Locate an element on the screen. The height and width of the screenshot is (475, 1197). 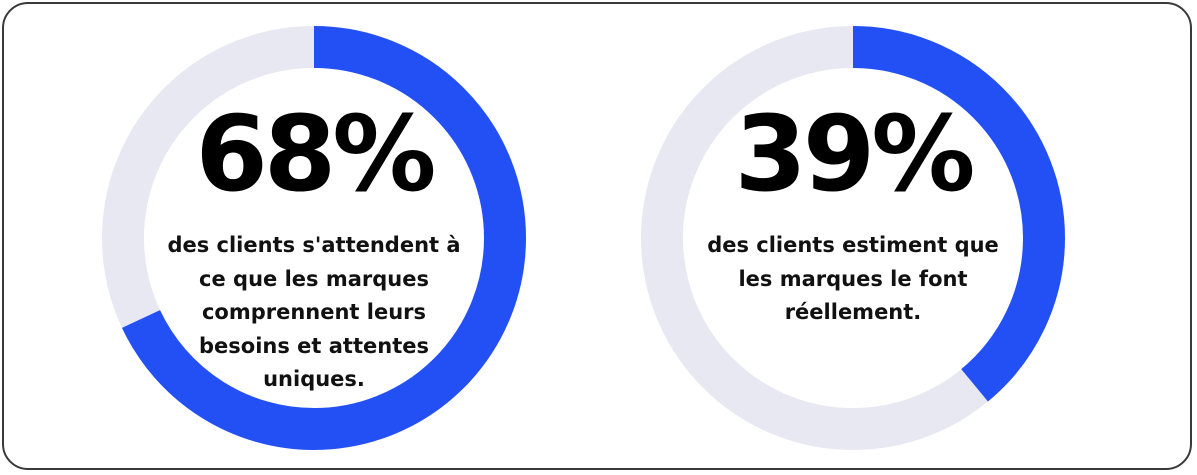
stat-value: 68% is located at coordinates (316, 154).